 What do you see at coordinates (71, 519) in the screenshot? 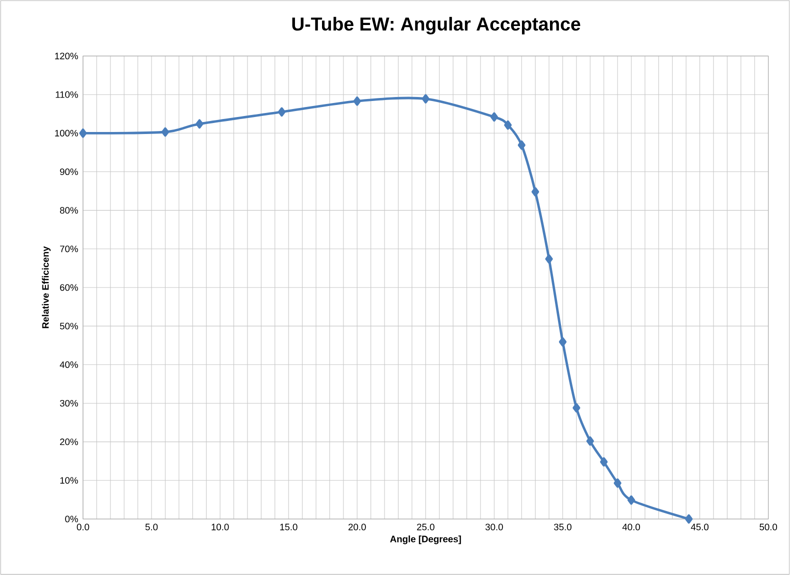
I see `y-tick-label: 0%` at bounding box center [71, 519].